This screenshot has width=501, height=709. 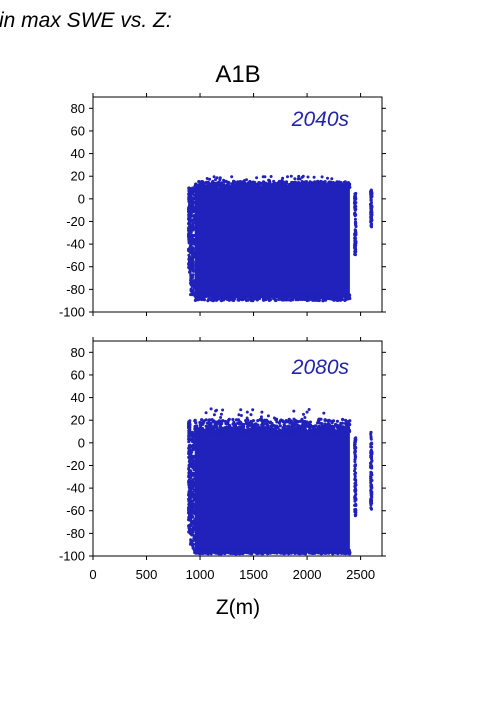 What do you see at coordinates (78, 420) in the screenshot?
I see `y-tick-label: 20` at bounding box center [78, 420].